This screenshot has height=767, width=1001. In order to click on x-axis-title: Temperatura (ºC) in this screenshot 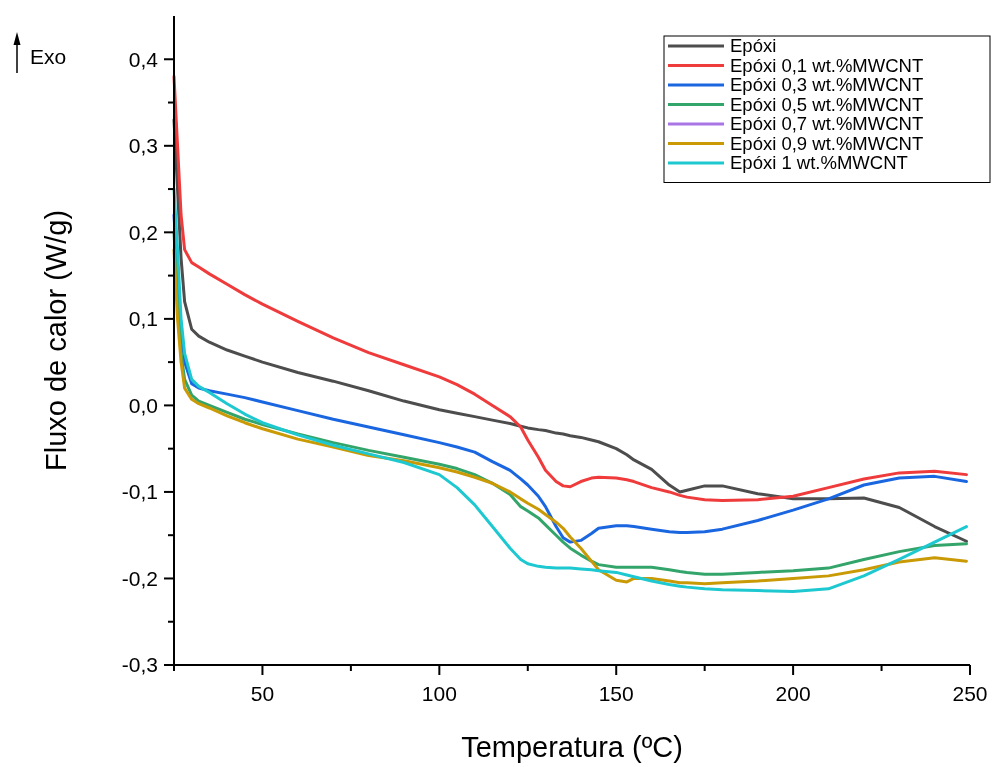, I will do `click(572, 747)`.